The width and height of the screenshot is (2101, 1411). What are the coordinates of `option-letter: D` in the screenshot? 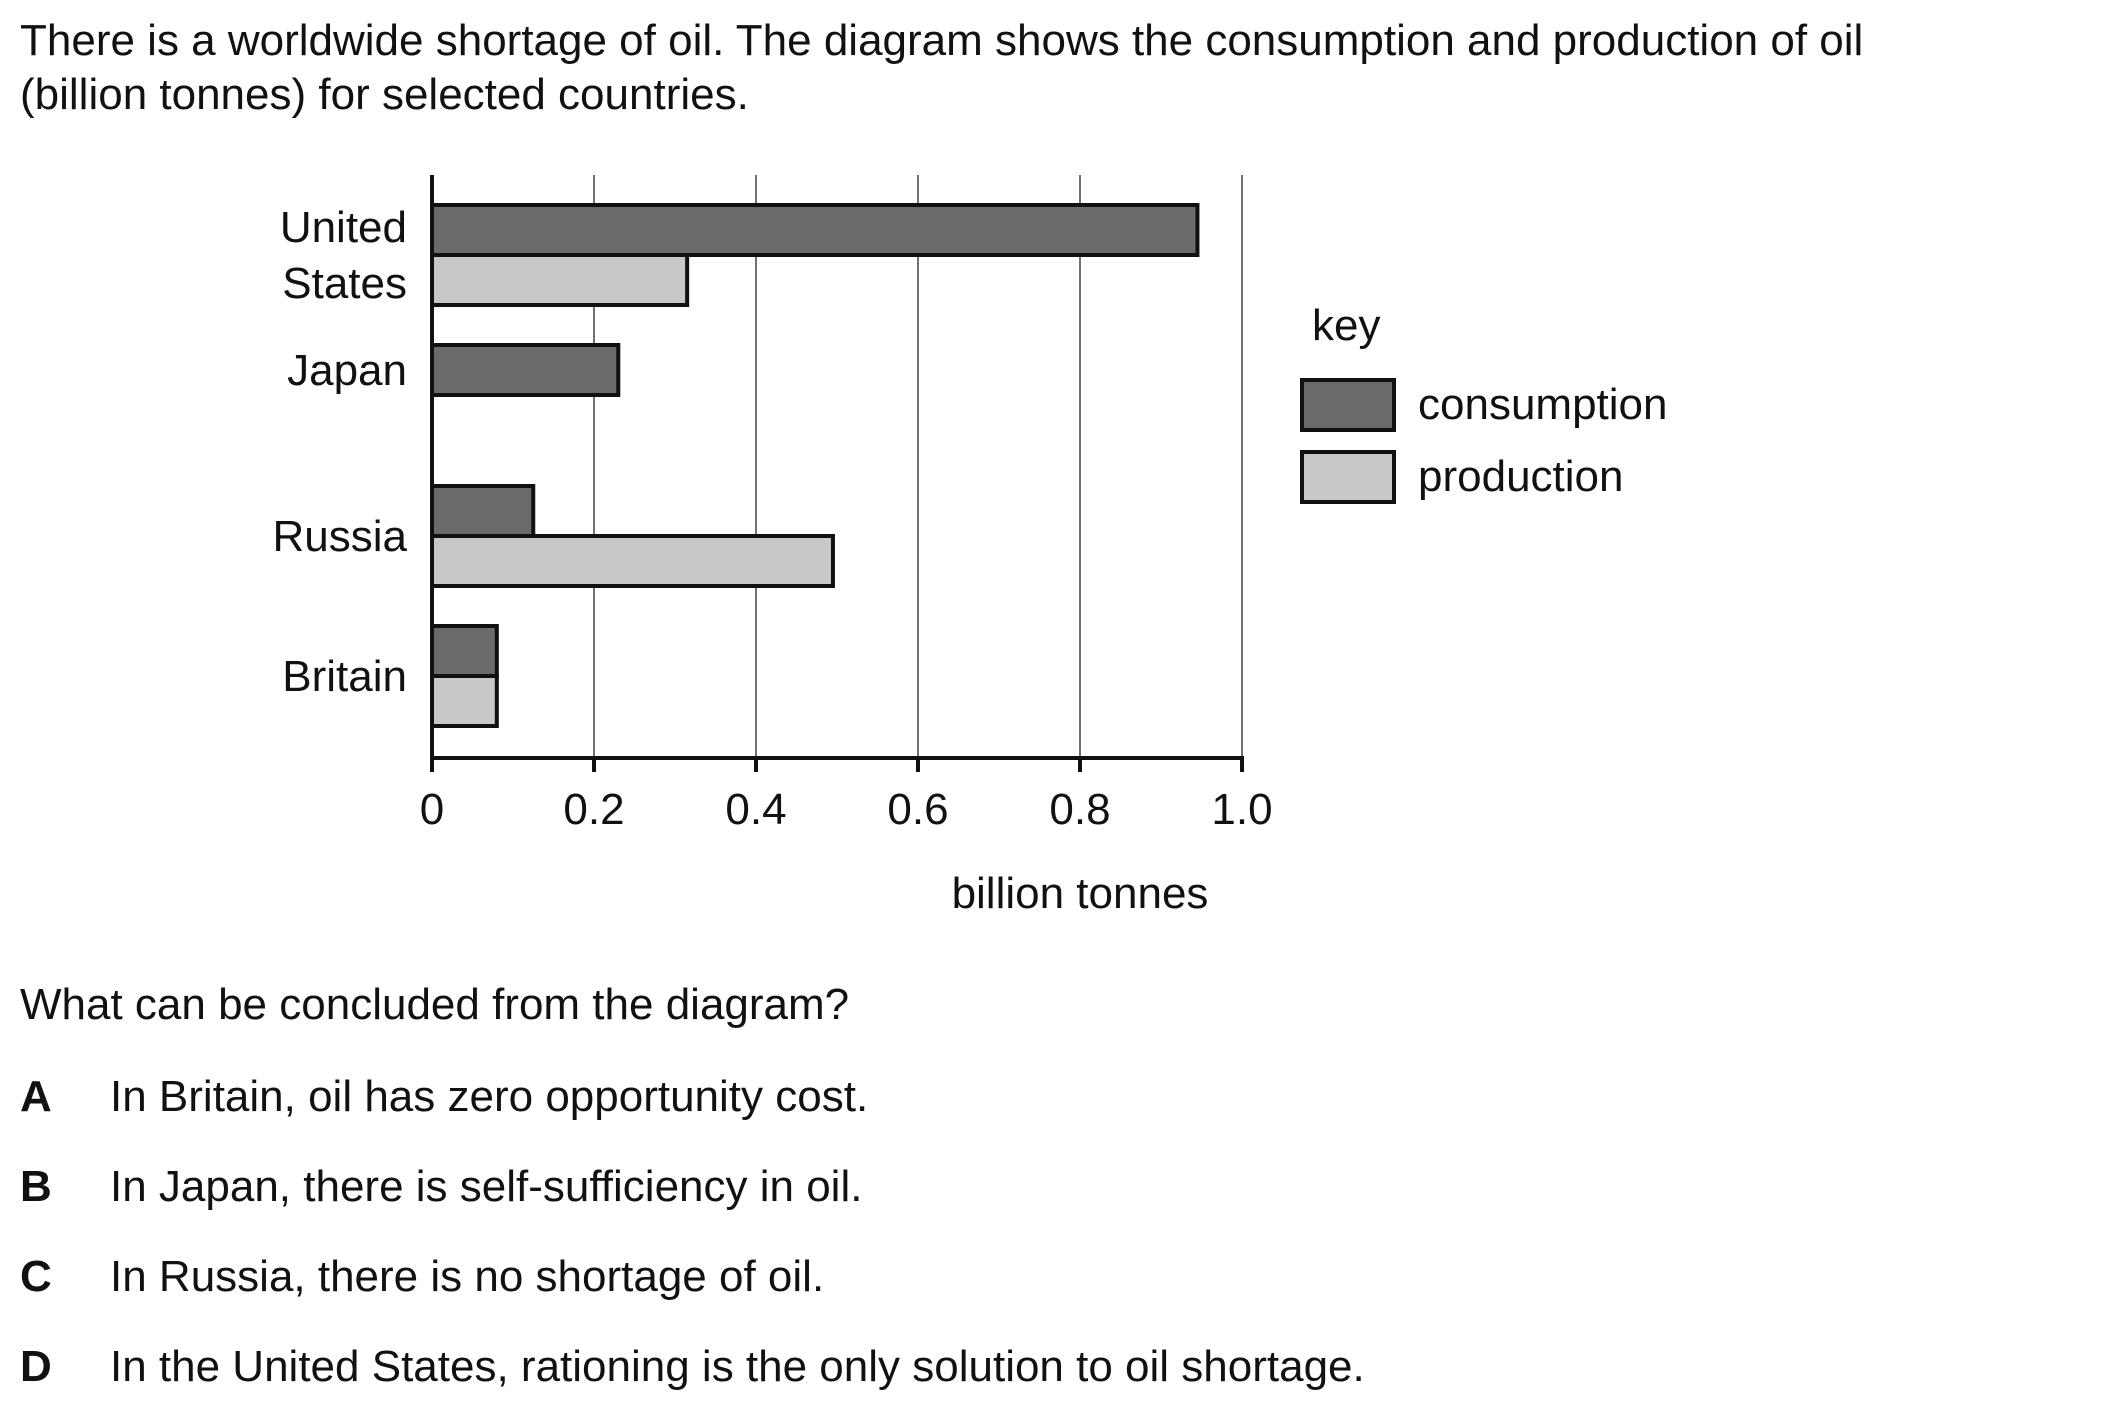 It's located at (36, 1366).